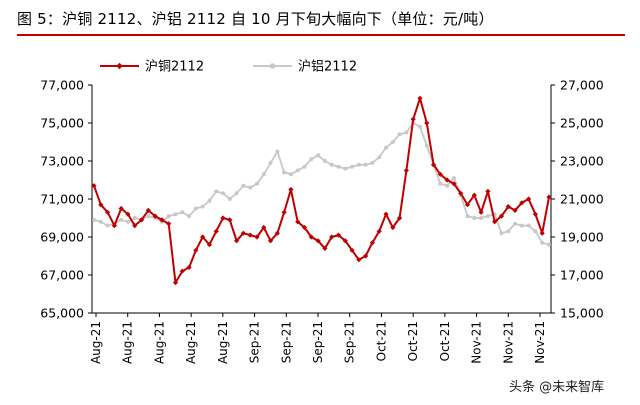 The width and height of the screenshot is (640, 405). What do you see at coordinates (62, 161) in the screenshot?
I see `left-axis-tick-label: 73,000` at bounding box center [62, 161].